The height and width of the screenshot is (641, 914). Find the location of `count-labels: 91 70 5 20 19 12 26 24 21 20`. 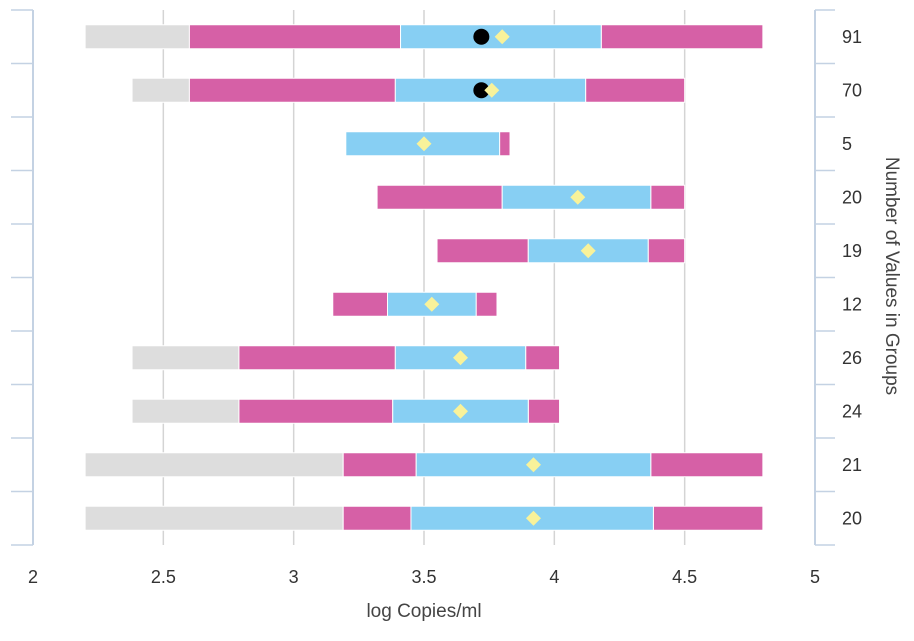

count-labels: 91 70 5 20 19 12 26 24 21 20 is located at coordinates (852, 278).